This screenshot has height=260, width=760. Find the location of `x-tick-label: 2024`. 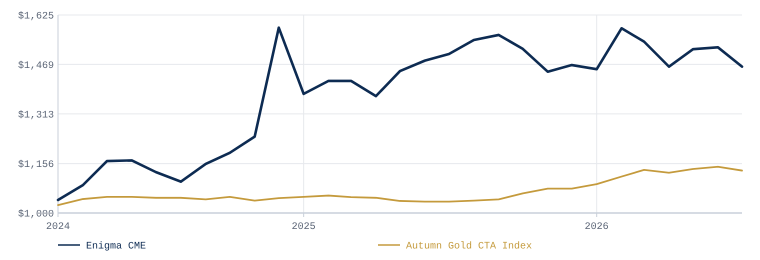

x-tick-label: 2024 is located at coordinates (58, 227).